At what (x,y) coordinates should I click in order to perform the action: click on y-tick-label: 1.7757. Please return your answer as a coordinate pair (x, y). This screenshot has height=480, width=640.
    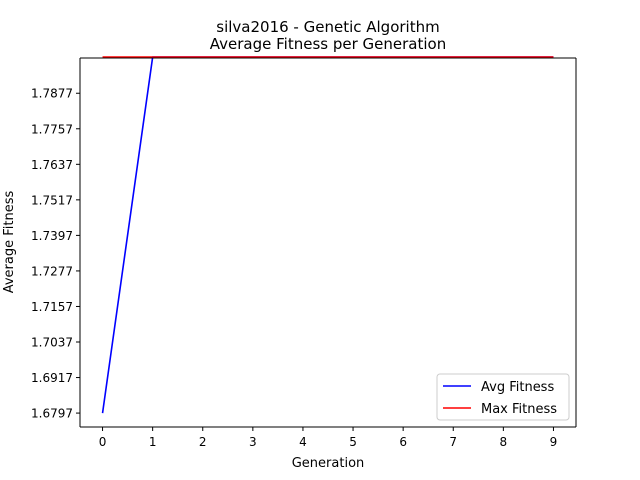
    Looking at the image, I should click on (52, 129).